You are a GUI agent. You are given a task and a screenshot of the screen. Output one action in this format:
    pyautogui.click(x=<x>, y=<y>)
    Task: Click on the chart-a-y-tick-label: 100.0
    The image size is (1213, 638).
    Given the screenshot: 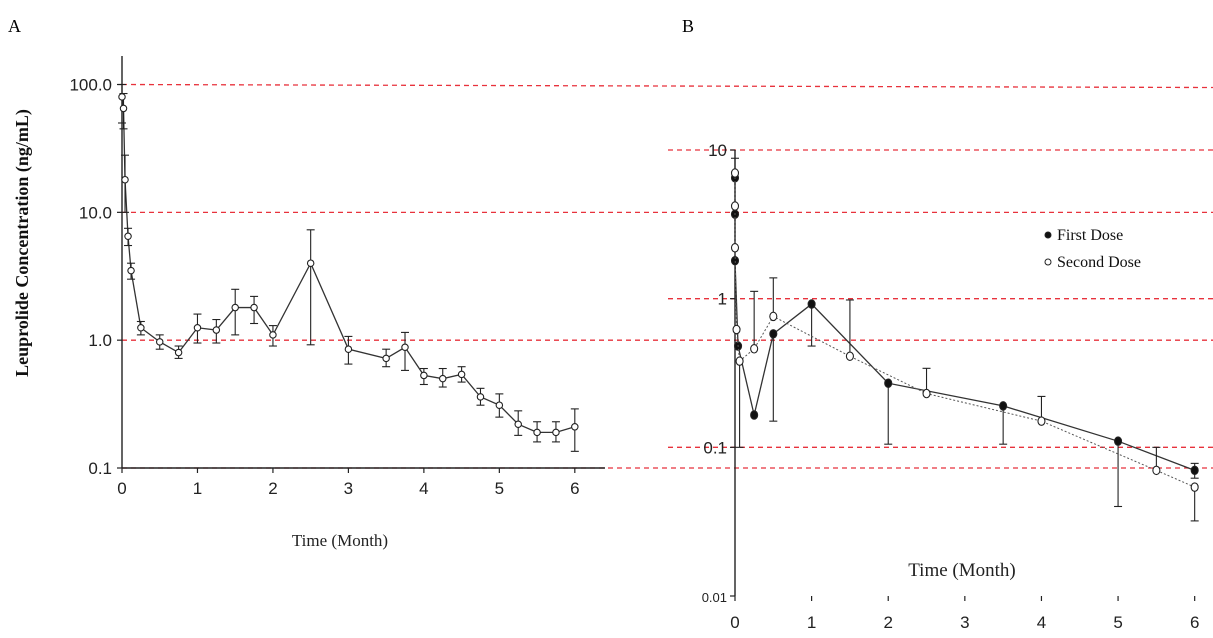 What is the action you would take?
    pyautogui.click(x=90, y=85)
    